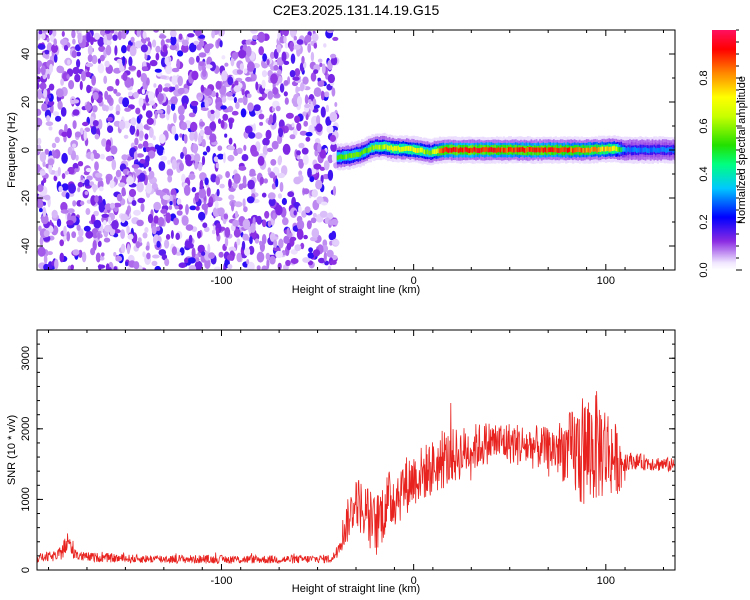 This screenshot has width=750, height=600. Describe the element at coordinates (221, 281) in the screenshot. I see `spectrogram-x-tick-label: -100` at that location.